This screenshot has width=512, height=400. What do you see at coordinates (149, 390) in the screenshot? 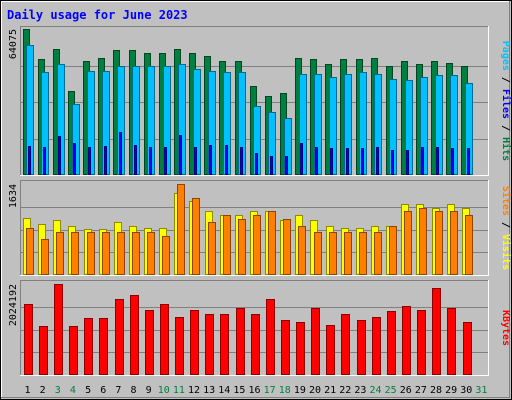
I see `x-tick-label-9: 9` at bounding box center [149, 390].